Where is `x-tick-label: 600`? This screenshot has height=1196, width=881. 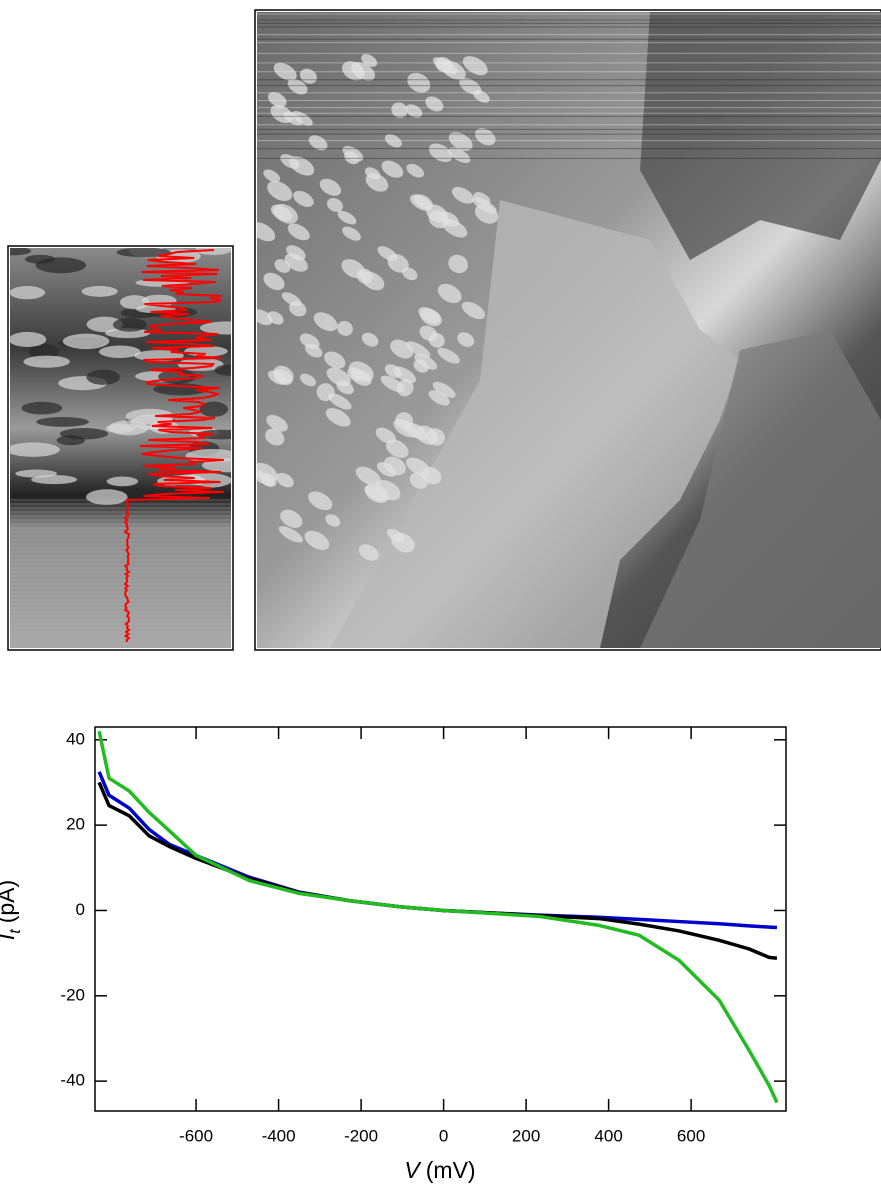
x-tick-label: 600 is located at coordinates (691, 1135).